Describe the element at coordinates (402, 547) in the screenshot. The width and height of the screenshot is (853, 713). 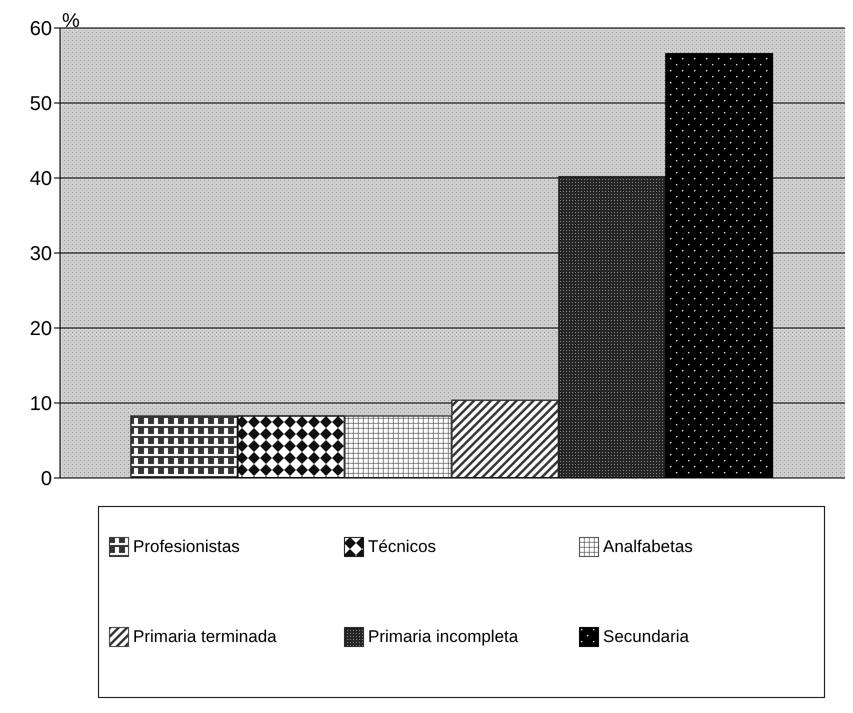
I see `legend-label: Técnicos` at that location.